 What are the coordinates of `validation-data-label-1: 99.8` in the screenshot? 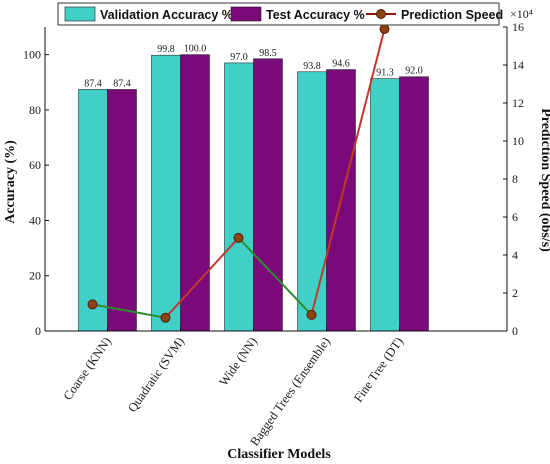 It's located at (166, 49).